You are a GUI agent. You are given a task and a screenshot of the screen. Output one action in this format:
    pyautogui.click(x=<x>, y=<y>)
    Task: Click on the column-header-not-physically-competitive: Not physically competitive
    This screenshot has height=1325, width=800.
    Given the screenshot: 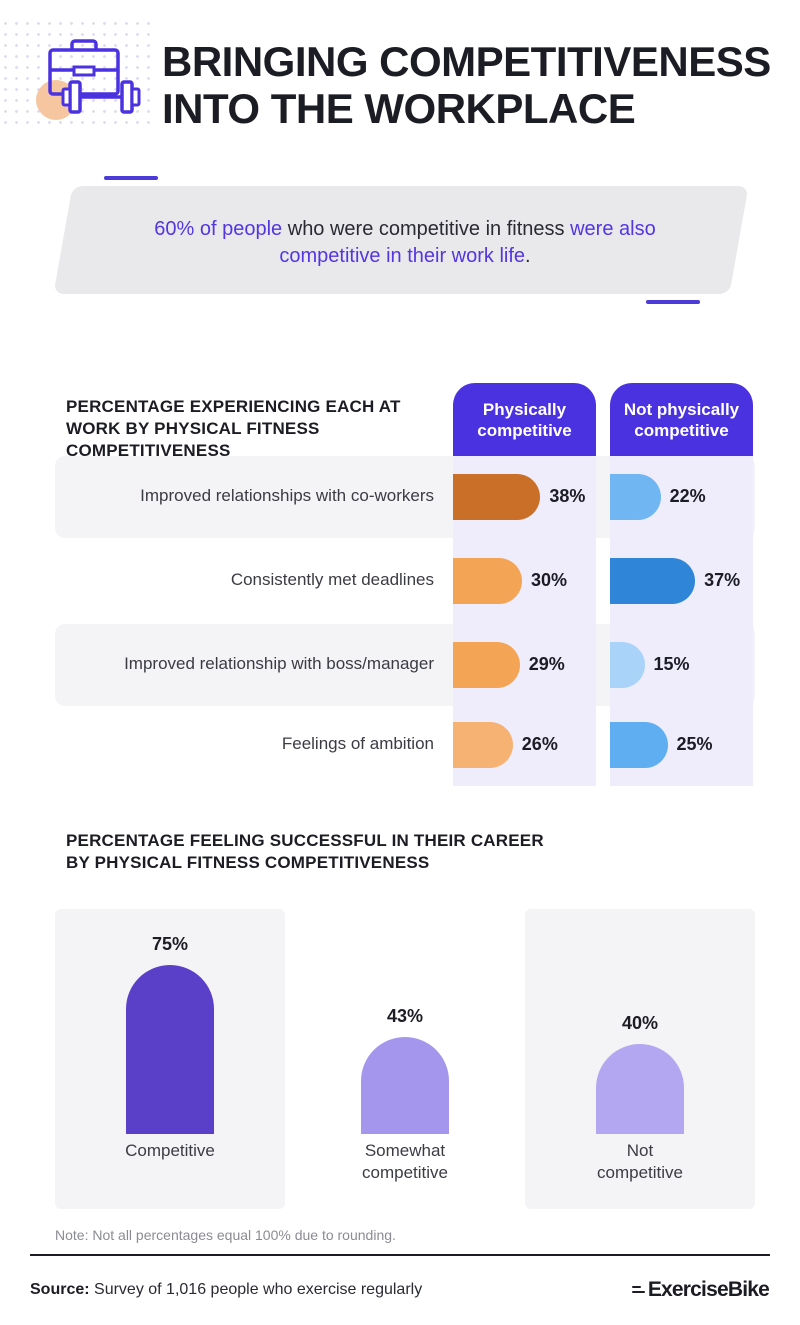 What is the action you would take?
    pyautogui.click(x=681, y=419)
    